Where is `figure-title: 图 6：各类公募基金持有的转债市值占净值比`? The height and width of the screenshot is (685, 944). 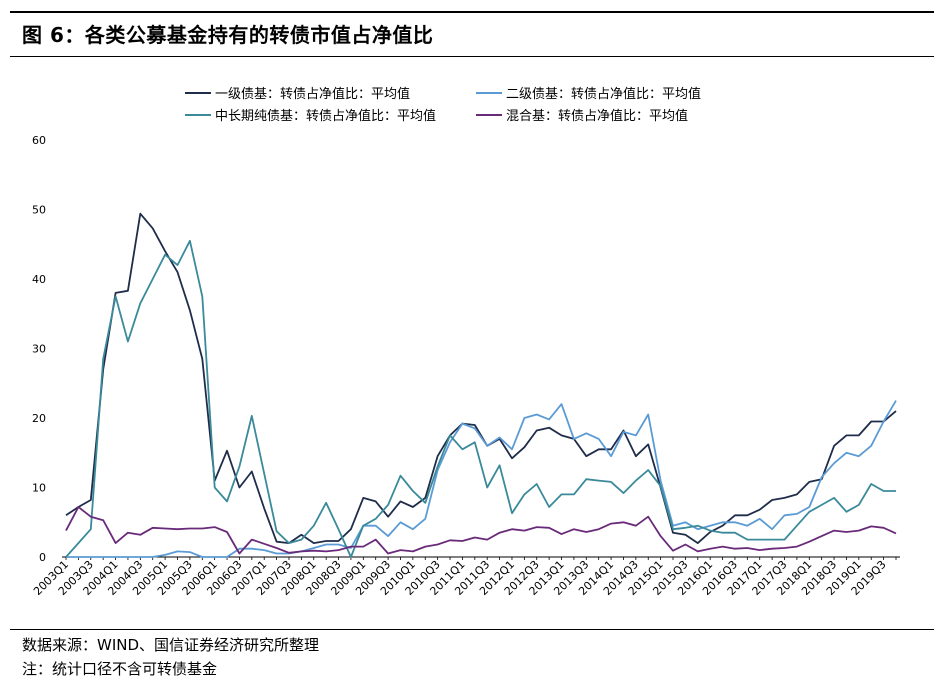
figure-title: 图 6：各类公募基金持有的转债市值占净值比 is located at coordinates (228, 35).